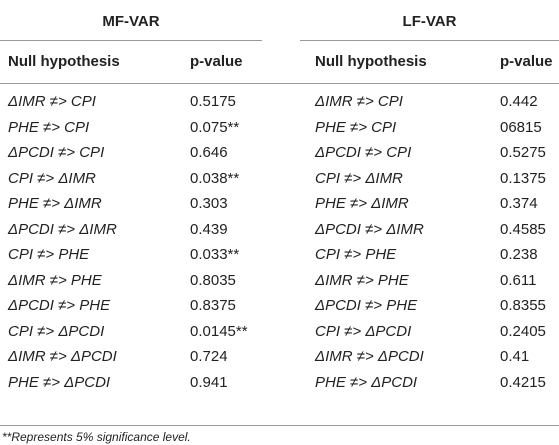 Image resolution: width=559 pixels, height=445 pixels. I want to click on p-value: 0.5275, so click(523, 152).